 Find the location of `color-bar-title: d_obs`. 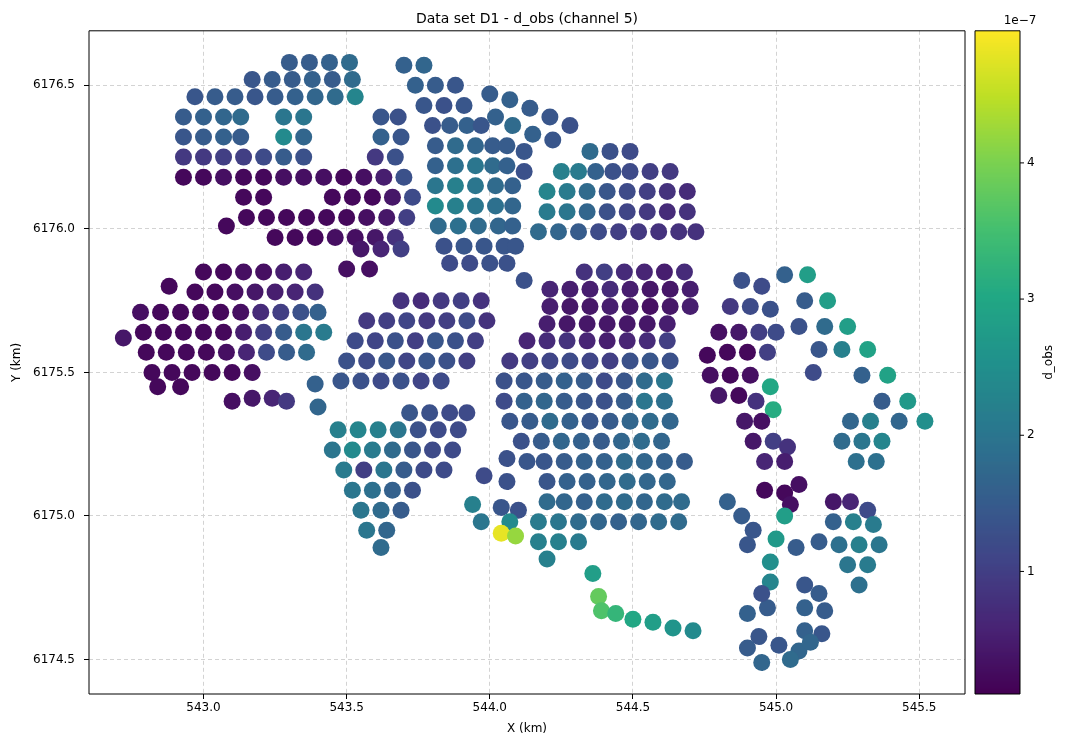

color-bar-title: d_obs is located at coordinates (1048, 362).